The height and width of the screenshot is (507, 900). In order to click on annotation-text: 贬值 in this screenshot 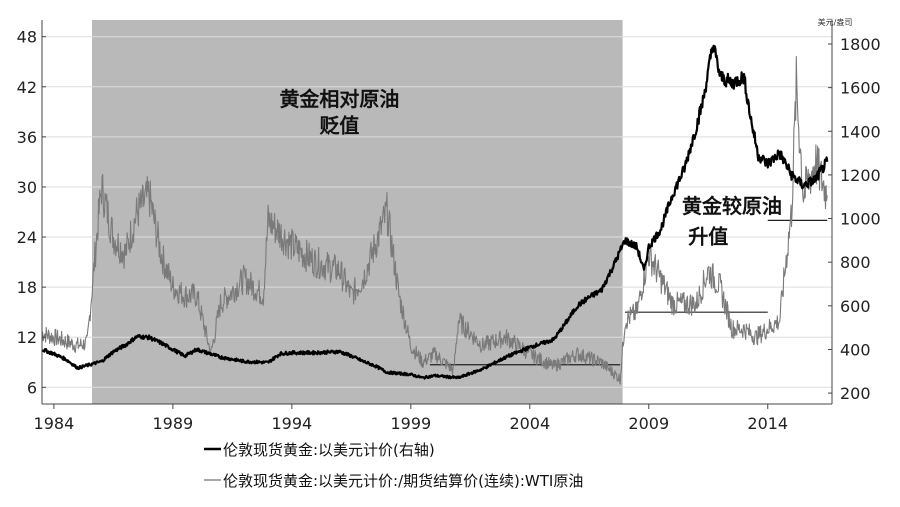, I will do `click(339, 125)`.